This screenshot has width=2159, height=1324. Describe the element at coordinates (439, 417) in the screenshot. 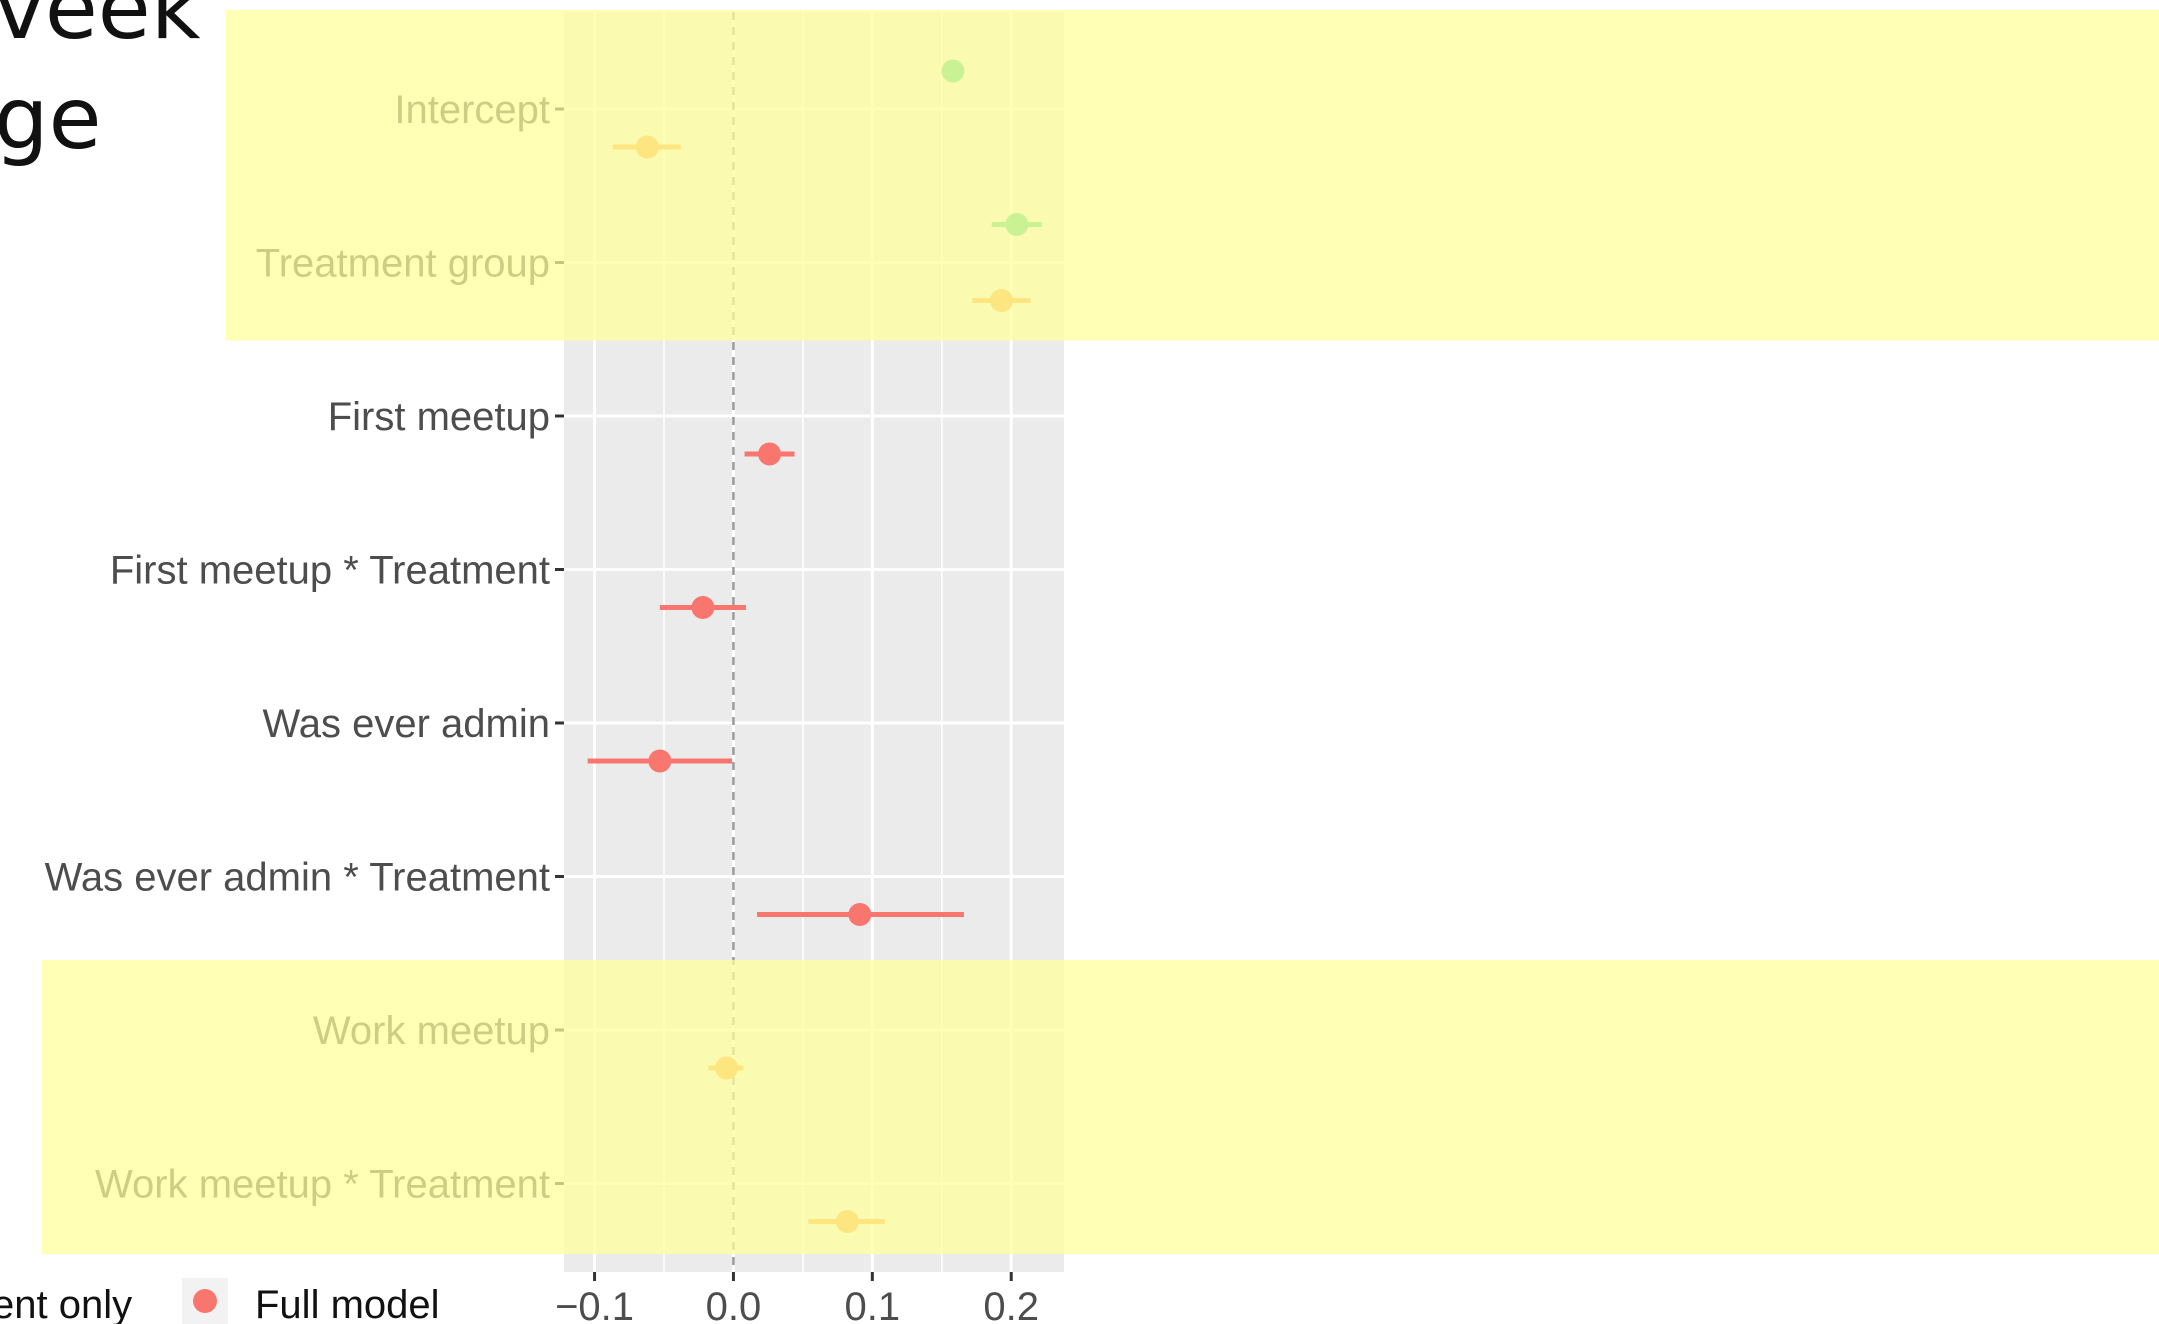

I see `y-tick-label: First meetup` at that location.